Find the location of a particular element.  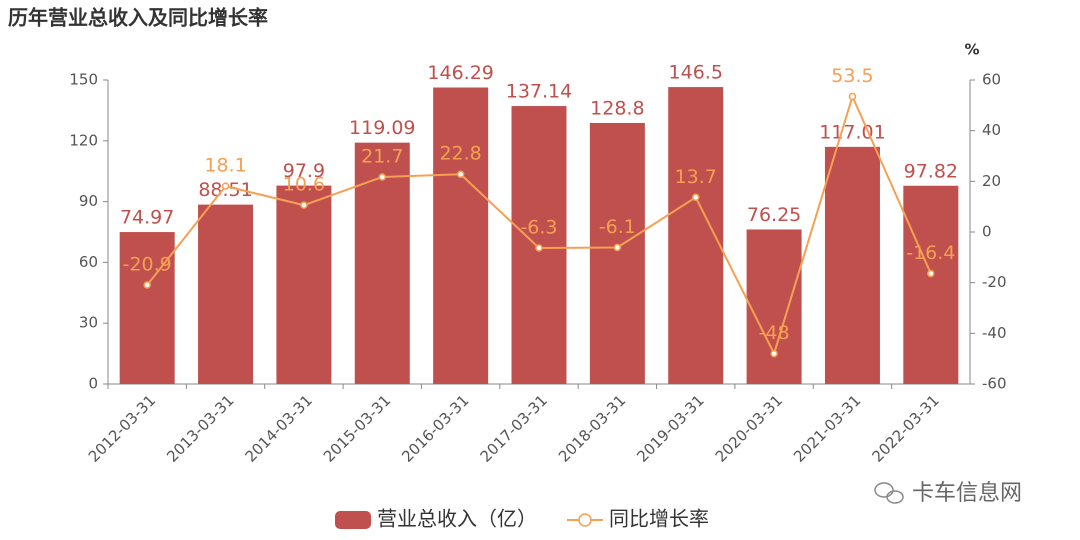

bar-value-label: 88.51 is located at coordinates (225, 190).